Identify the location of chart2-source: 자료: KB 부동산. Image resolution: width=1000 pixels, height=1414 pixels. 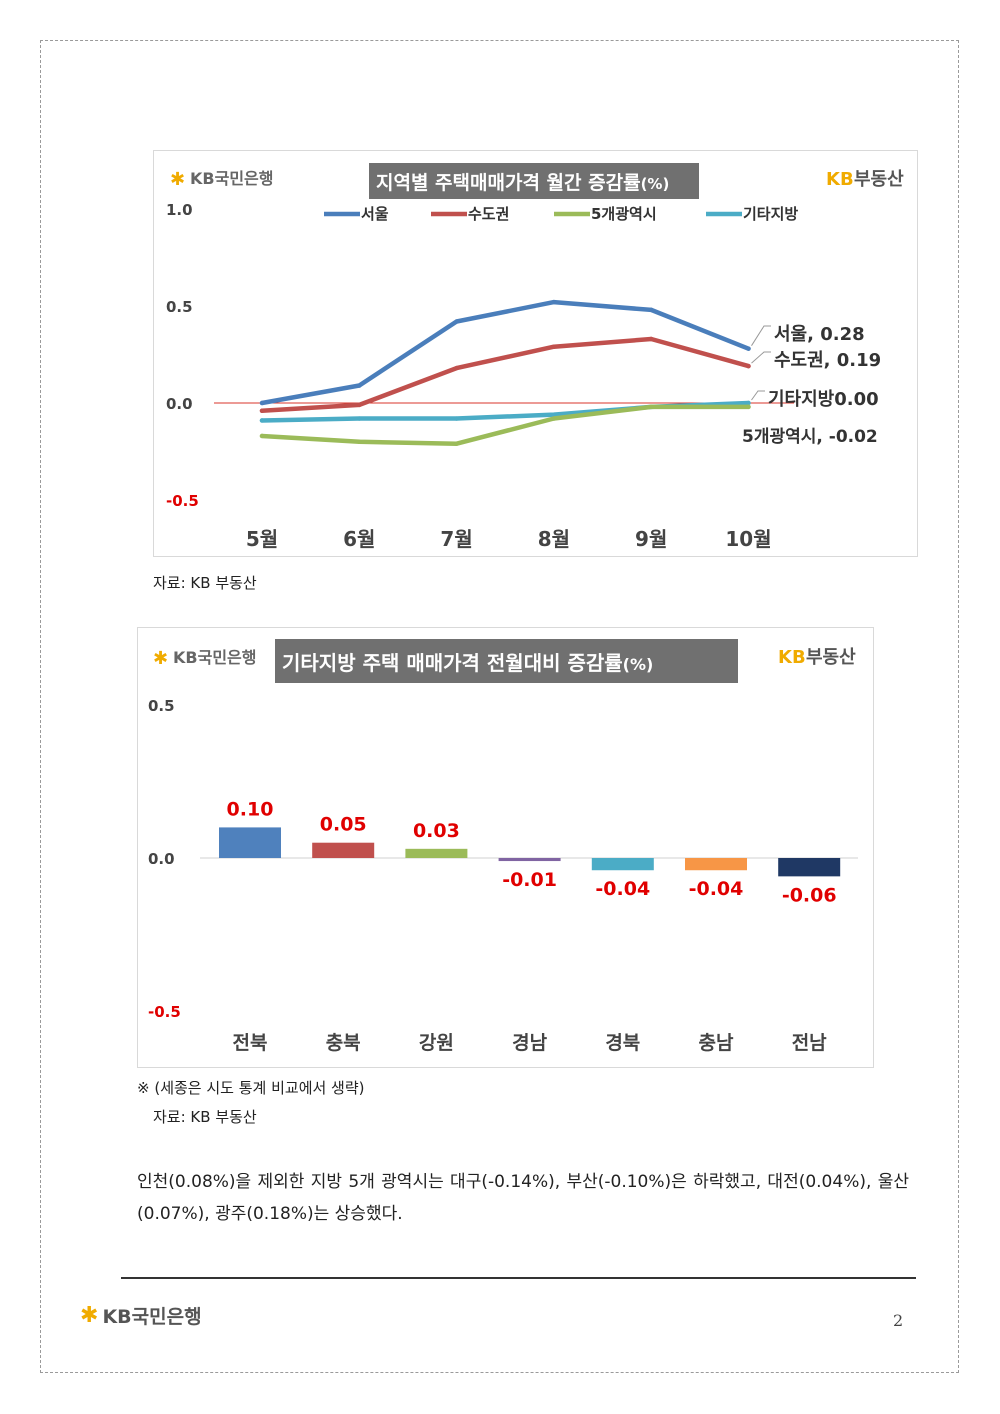
(205, 1117).